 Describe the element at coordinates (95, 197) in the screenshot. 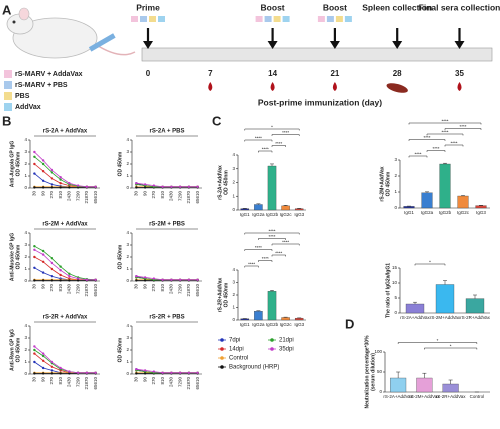

I see `x-tick-label: 65610` at that location.